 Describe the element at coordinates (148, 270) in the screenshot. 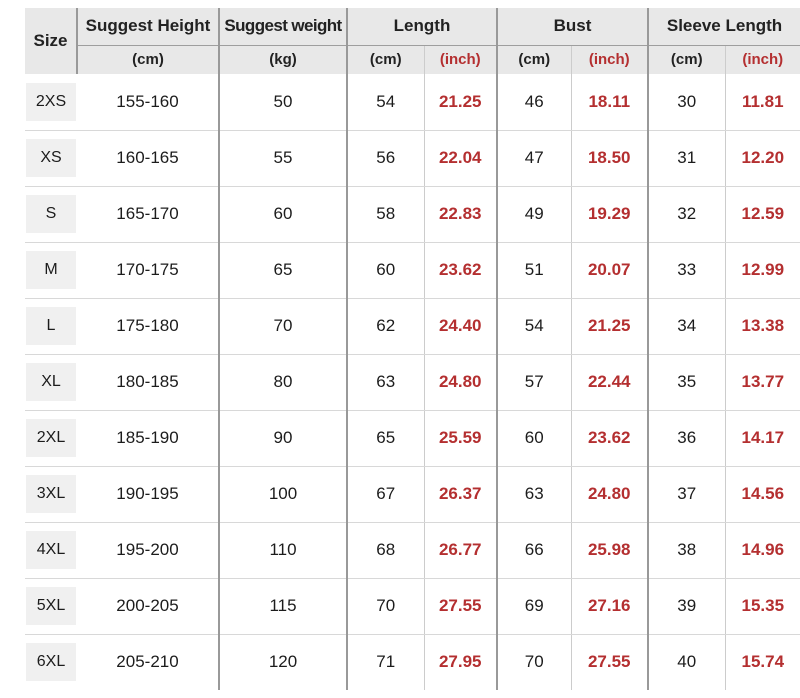

I see `cell-height: 170-175` at that location.